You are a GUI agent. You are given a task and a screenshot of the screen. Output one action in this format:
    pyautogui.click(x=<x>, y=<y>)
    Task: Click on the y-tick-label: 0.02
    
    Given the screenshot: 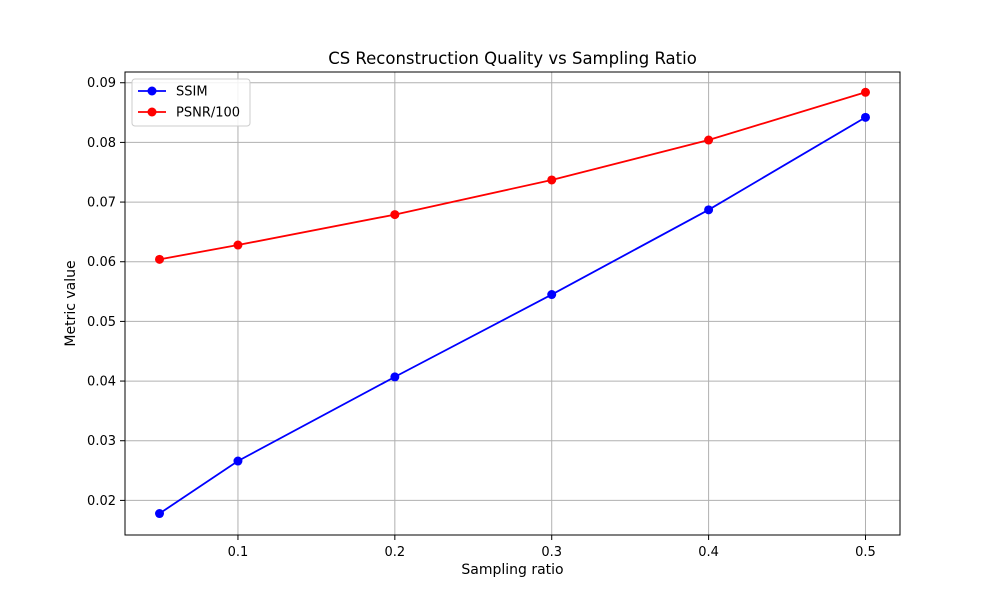 What is the action you would take?
    pyautogui.click(x=101, y=501)
    